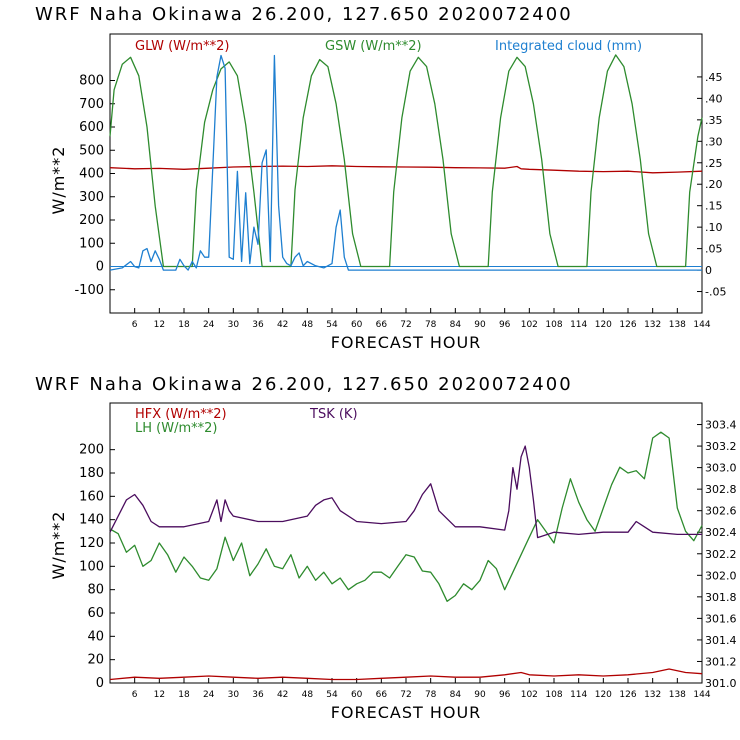 This screenshot has height=740, width=740. I want to click on y2-tick-label: 301.6, so click(721, 618).